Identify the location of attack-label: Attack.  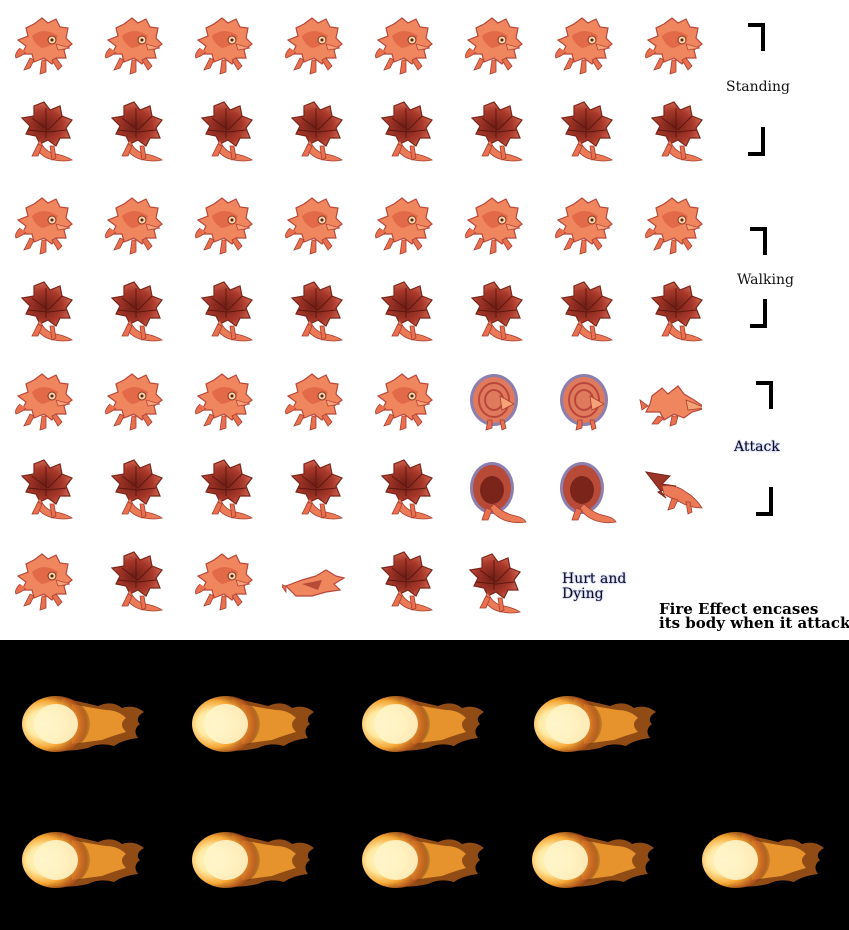
(757, 447).